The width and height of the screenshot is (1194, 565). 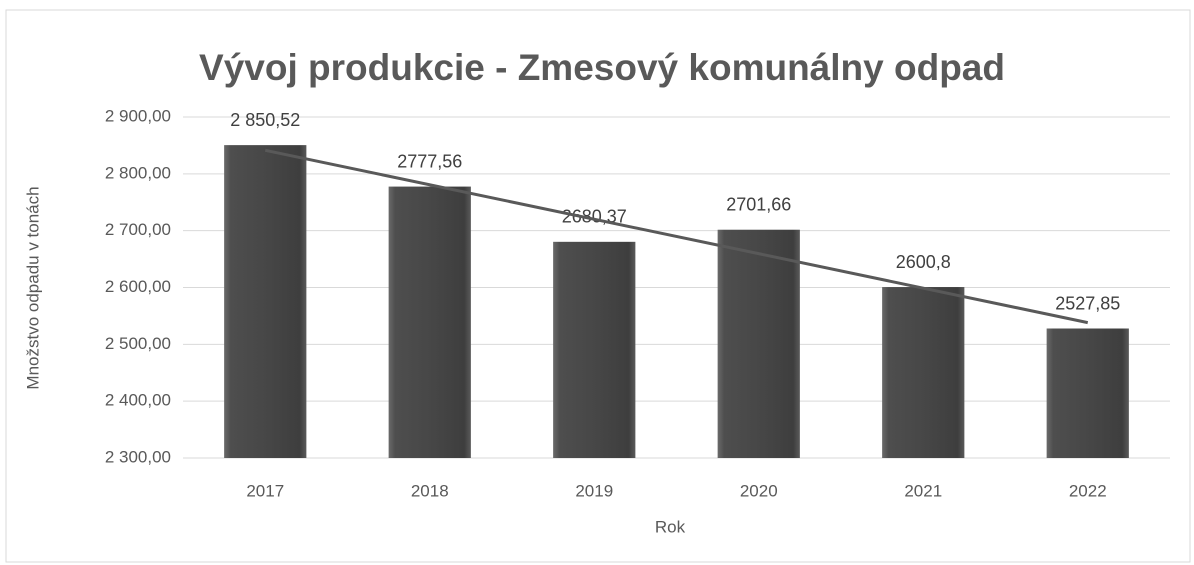 What do you see at coordinates (138, 229) in the screenshot?
I see `y-tick-label: 2 700,00` at bounding box center [138, 229].